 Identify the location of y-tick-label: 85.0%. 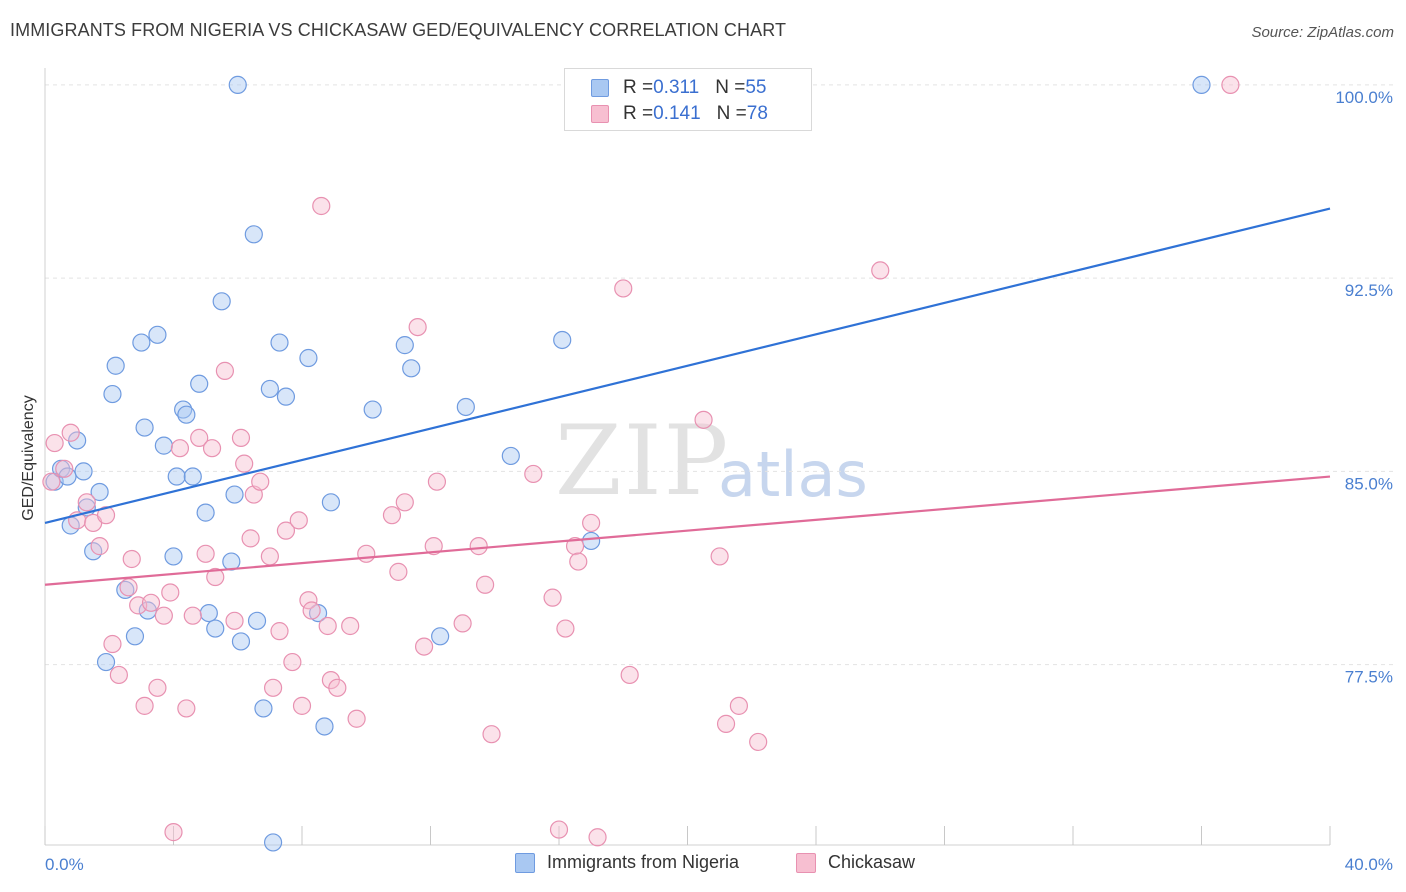
(1369, 483).